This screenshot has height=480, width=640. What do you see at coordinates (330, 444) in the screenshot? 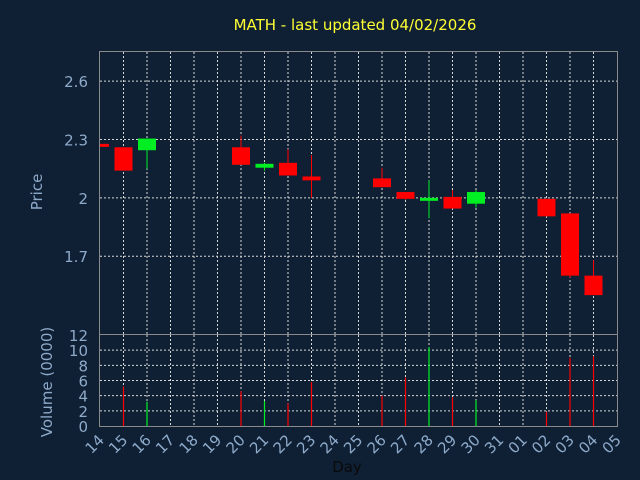
I see `x-tick-label: 24` at bounding box center [330, 444].